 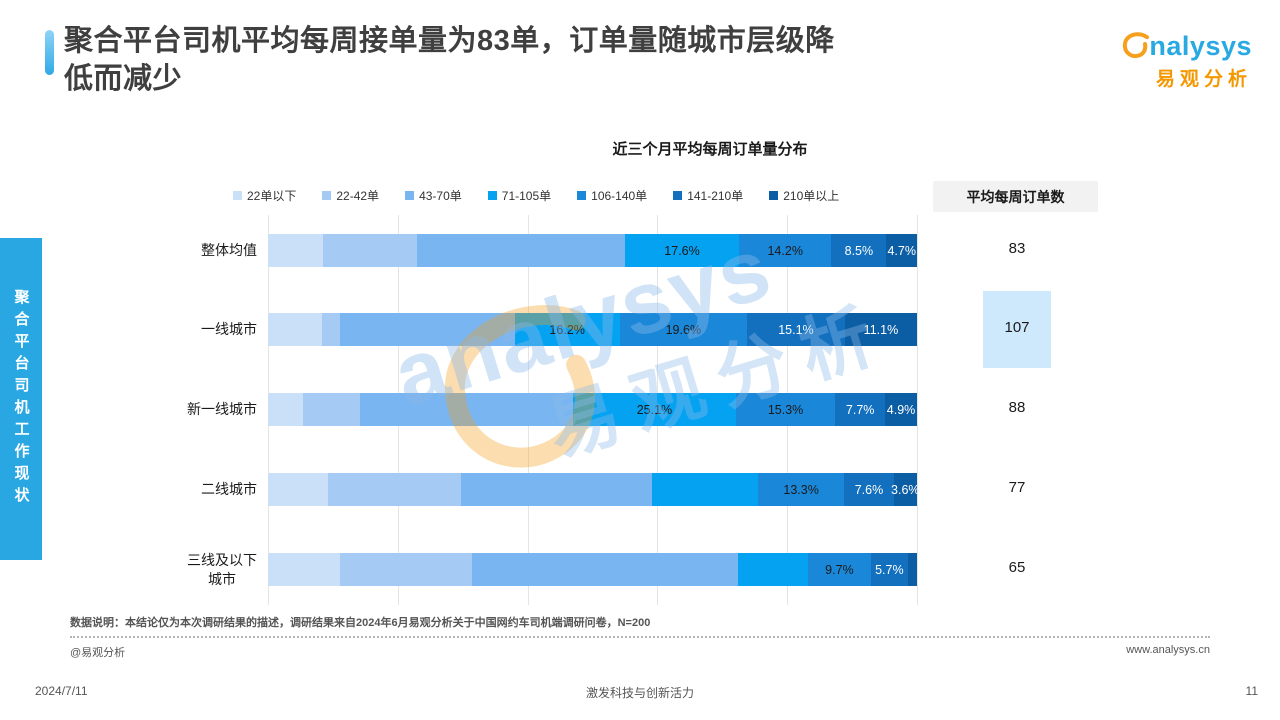 I want to click on bar-value-label: 19.6%, so click(x=683, y=329).